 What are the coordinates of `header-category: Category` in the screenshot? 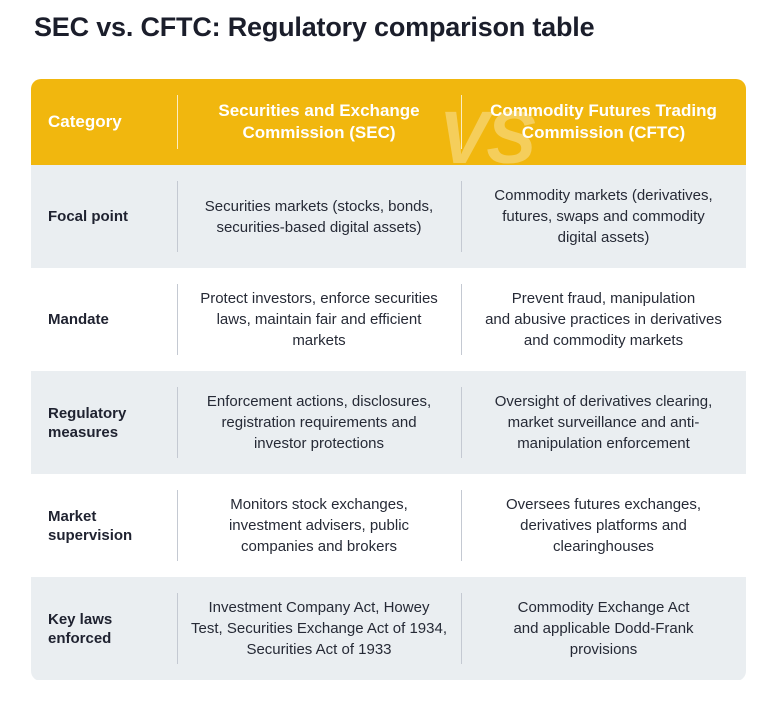 It's located at (104, 122).